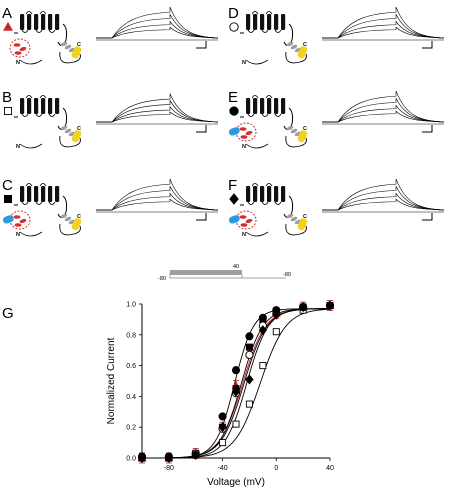 This screenshot has width=449, height=500. Describe the element at coordinates (234, 199) in the screenshot. I see `panel-marker-filled-diamond` at that location.